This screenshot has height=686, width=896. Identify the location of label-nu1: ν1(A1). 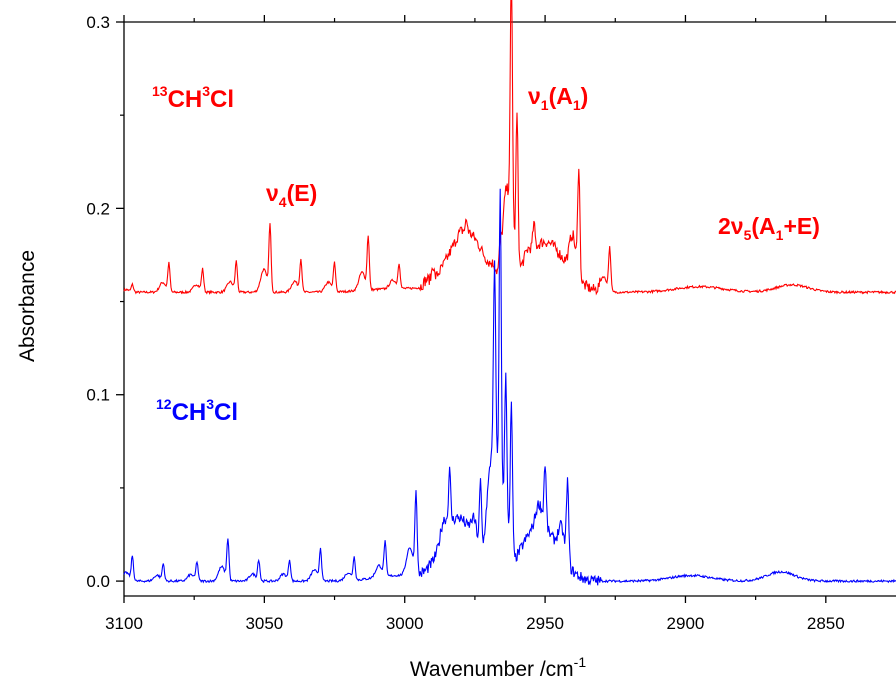
(558, 98).